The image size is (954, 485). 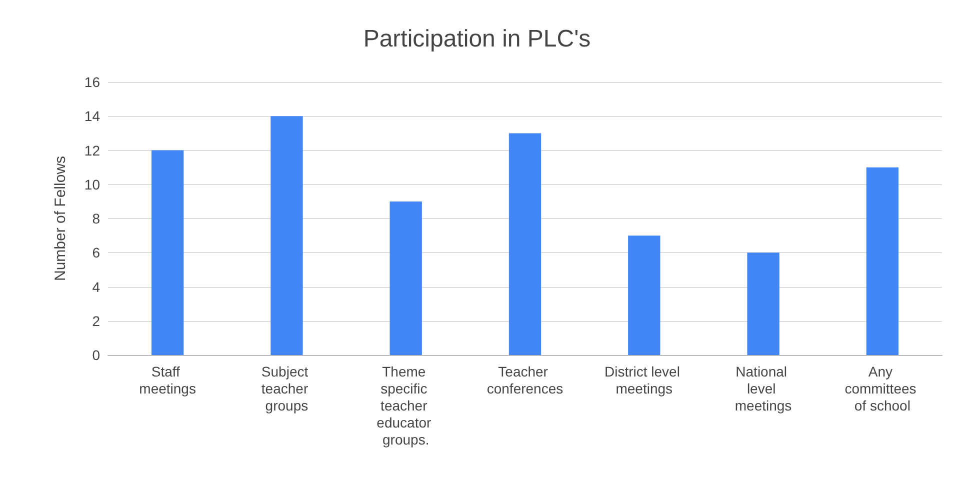 What do you see at coordinates (96, 286) in the screenshot?
I see `y-tick-label: 4` at bounding box center [96, 286].